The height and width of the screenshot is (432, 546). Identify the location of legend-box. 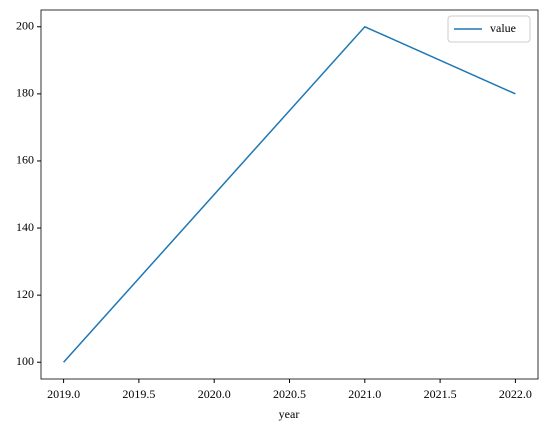
(489, 29).